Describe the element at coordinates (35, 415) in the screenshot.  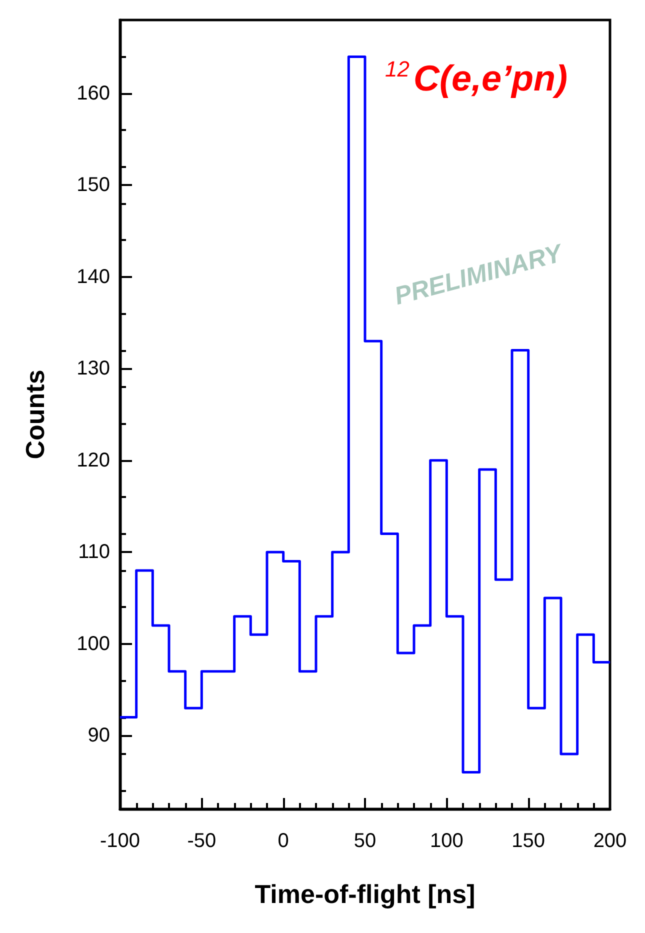
I see `y-axis-title: Counts` at that location.